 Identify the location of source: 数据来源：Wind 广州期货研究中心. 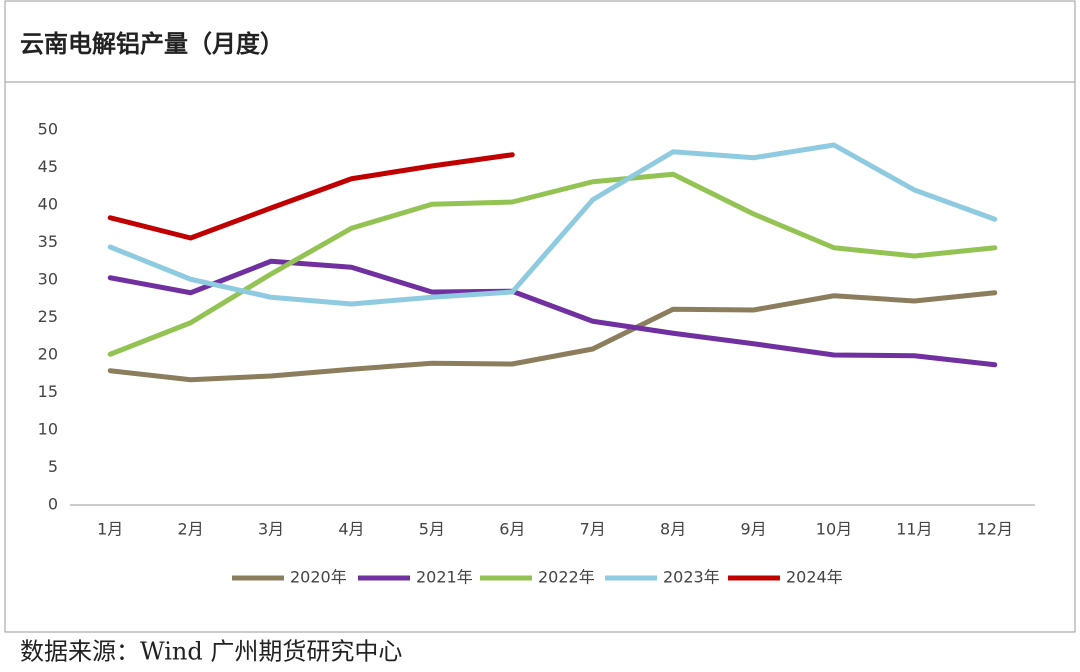
(211, 652).